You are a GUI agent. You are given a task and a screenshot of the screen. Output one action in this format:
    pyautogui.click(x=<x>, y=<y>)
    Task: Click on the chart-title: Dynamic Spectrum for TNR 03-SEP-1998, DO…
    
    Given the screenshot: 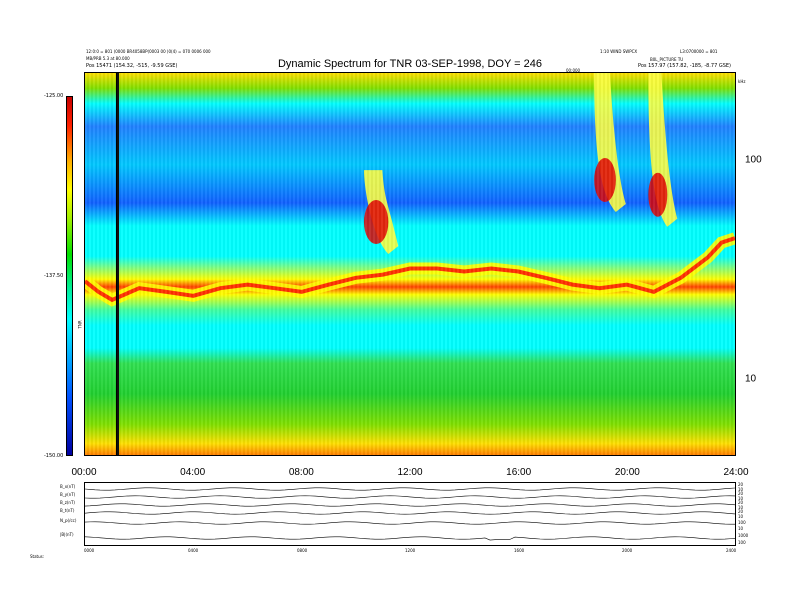 What is the action you would take?
    pyautogui.click(x=409, y=64)
    